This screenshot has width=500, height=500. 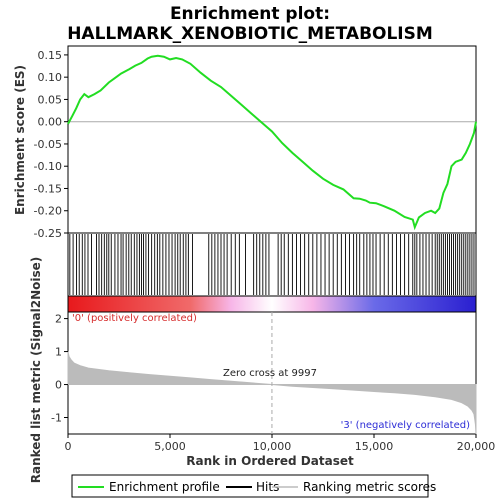 What do you see at coordinates (59, 369) in the screenshot?
I see `metric-y-axis: 2 1 0 -1` at bounding box center [59, 369].